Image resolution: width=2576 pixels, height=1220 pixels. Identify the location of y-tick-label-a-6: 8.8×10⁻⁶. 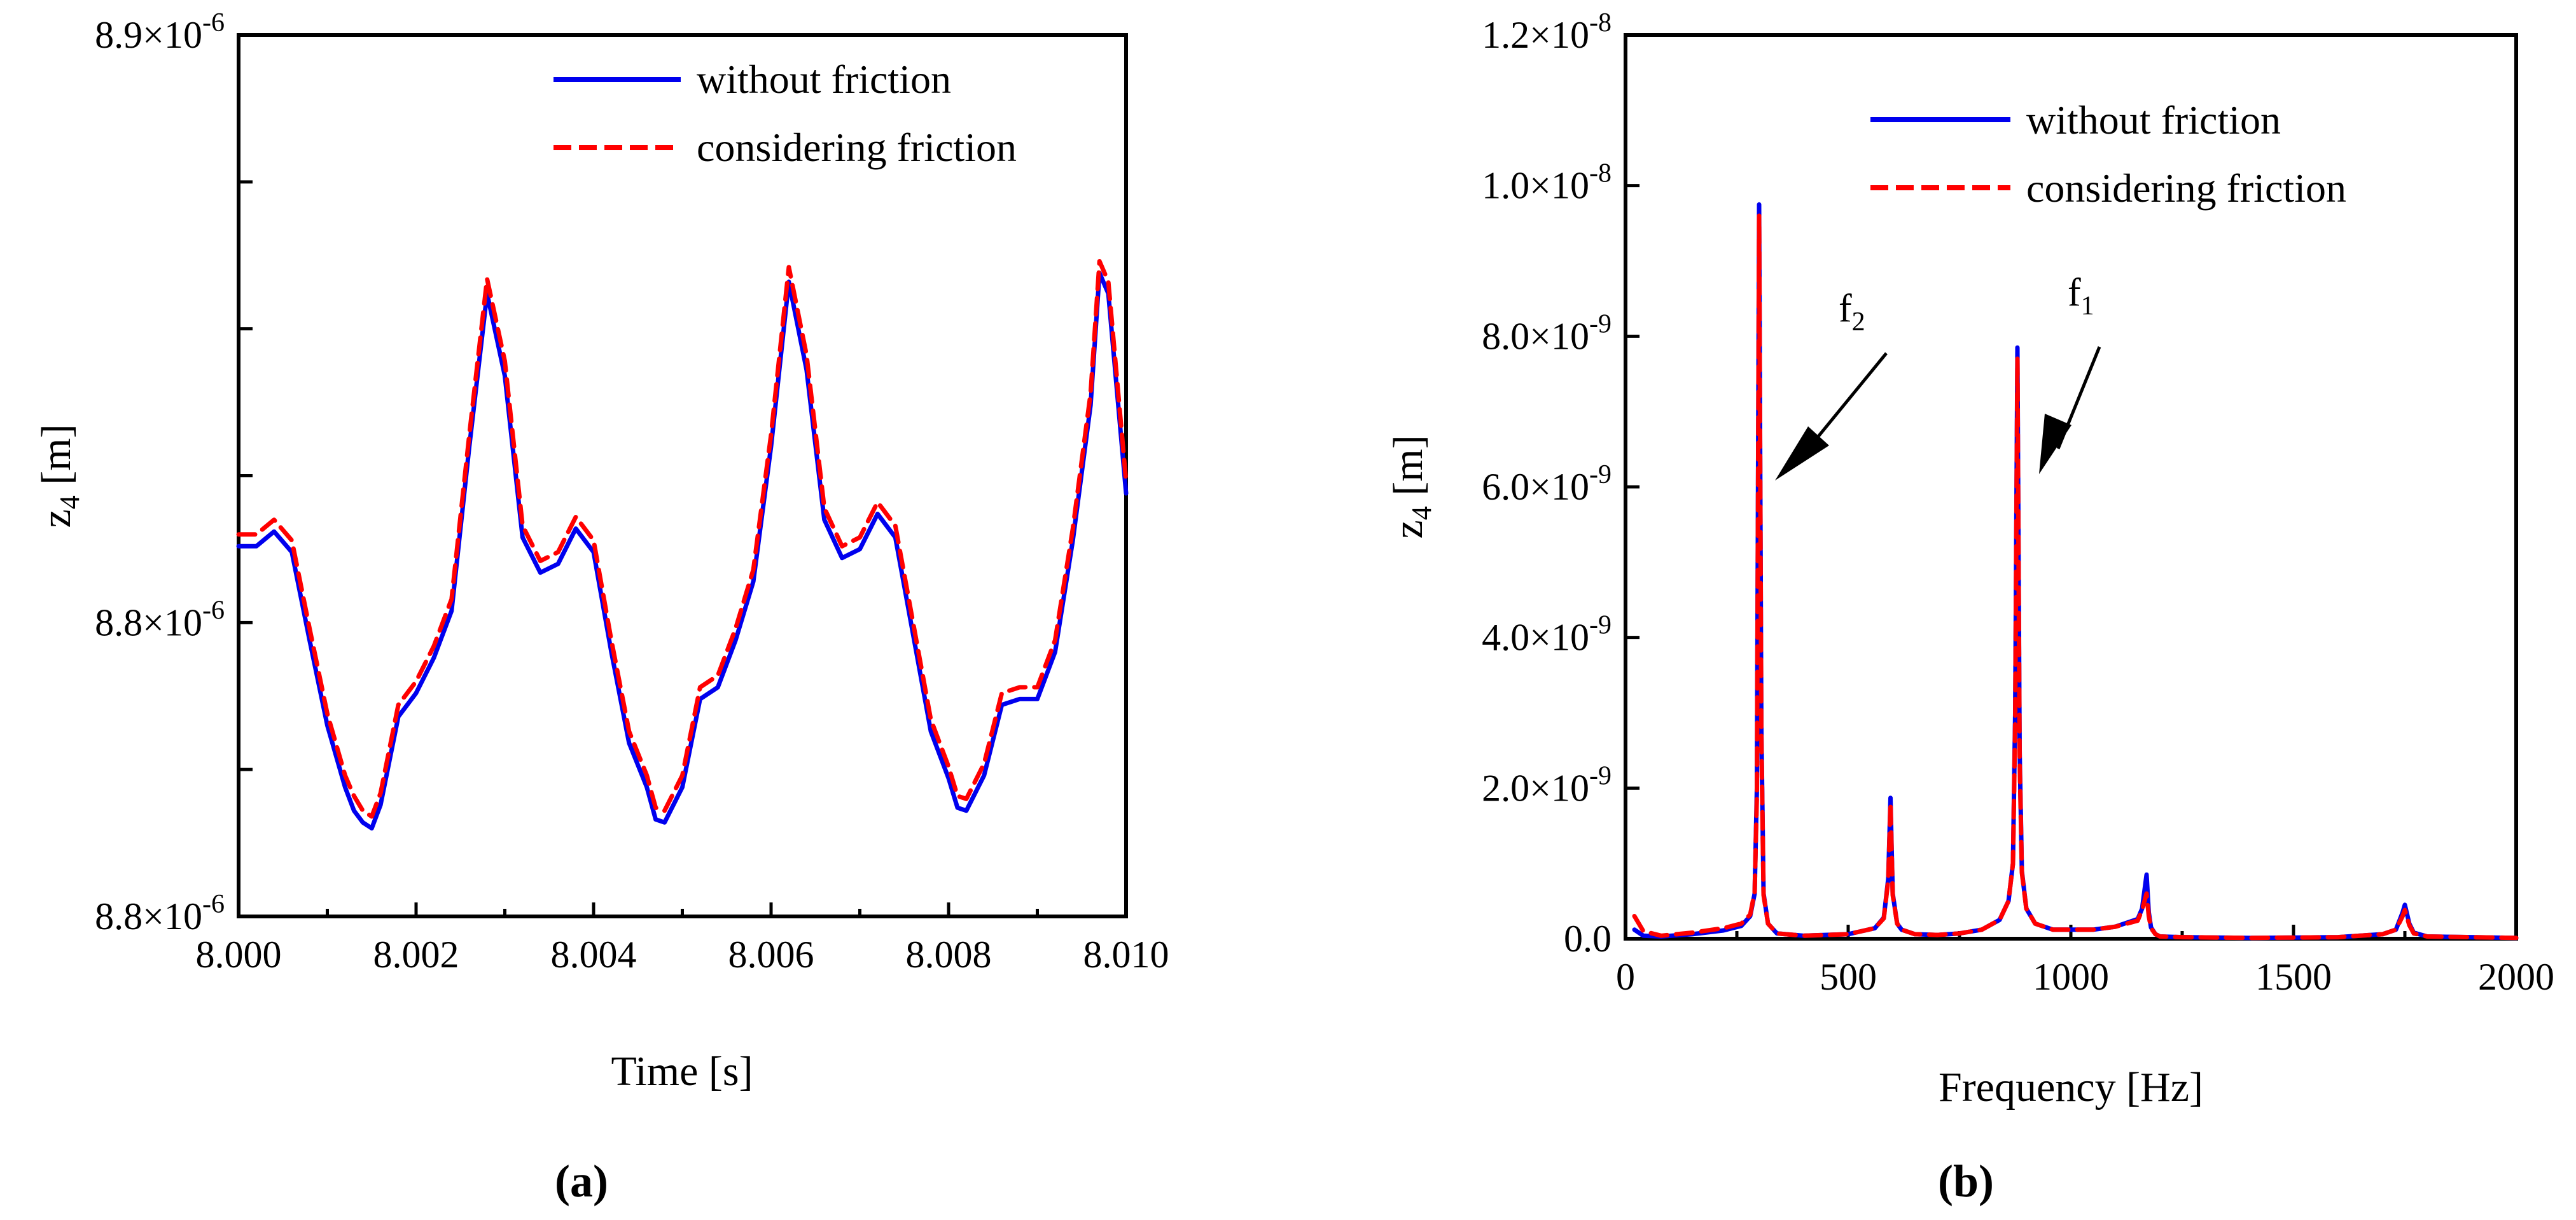
(160, 913).